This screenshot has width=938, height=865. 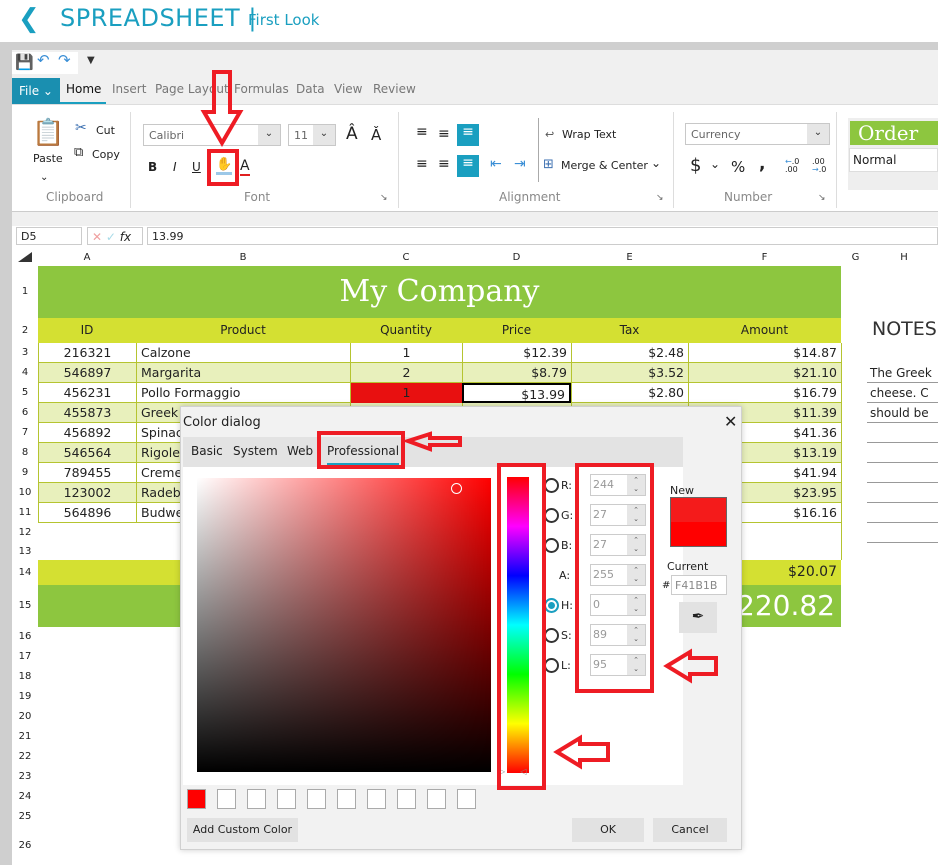 What do you see at coordinates (25, 492) in the screenshot?
I see `row-header: 10` at bounding box center [25, 492].